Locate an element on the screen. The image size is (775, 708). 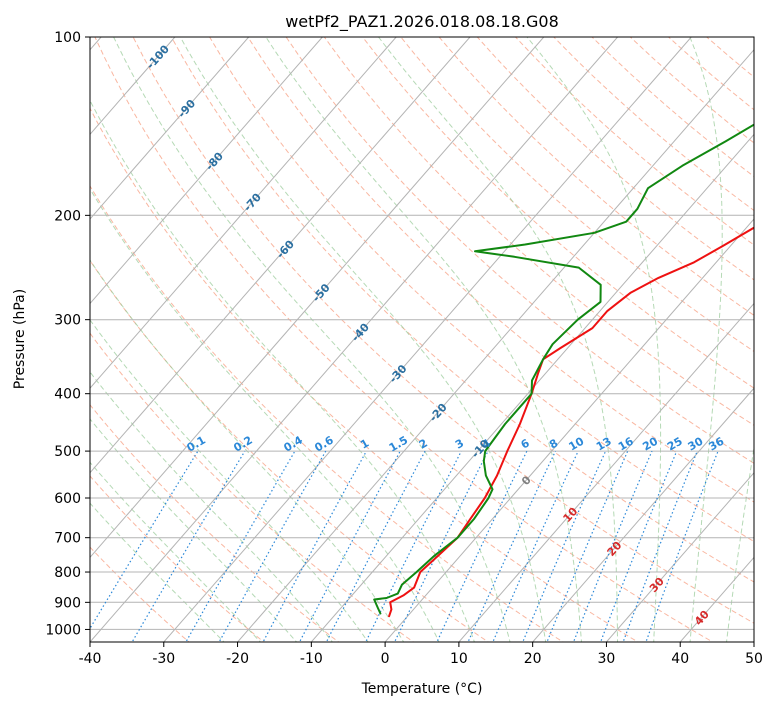
x-axis-ticks: -40 -30 -20 -10 0 10 20 30 40 50 is located at coordinates (421, 654).